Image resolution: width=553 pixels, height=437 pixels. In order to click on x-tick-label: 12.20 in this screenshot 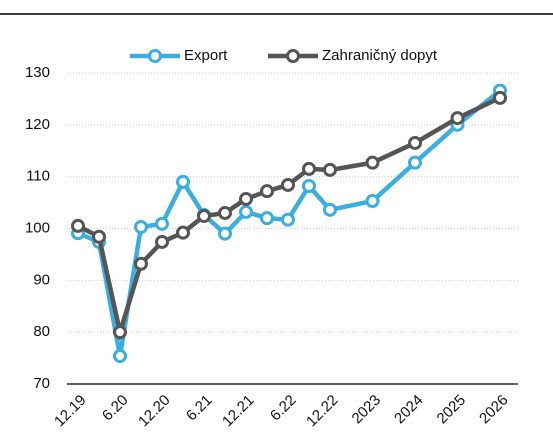, I will do `click(154, 411)`.